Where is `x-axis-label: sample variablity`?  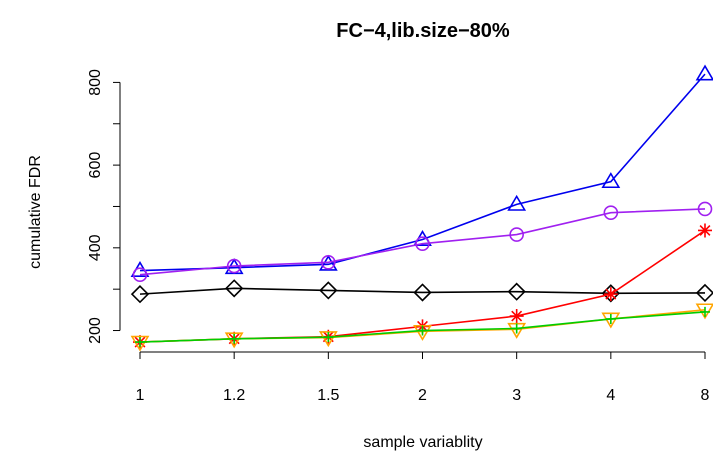 x-axis-label: sample variablity is located at coordinates (422, 442).